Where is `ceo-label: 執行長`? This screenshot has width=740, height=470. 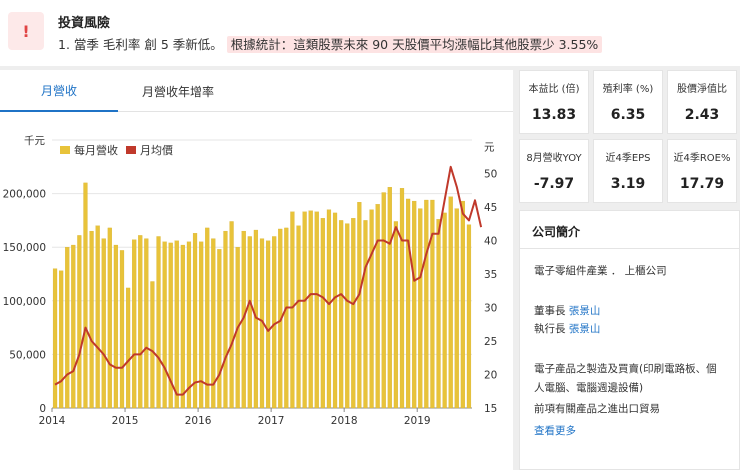
ceo-label: 執行長 is located at coordinates (550, 329).